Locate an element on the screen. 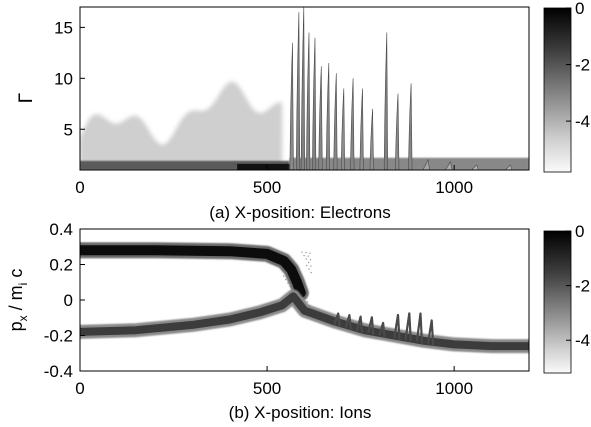 This screenshot has width=591, height=427. panel-a-x-tick-label: 0 is located at coordinates (79, 187).